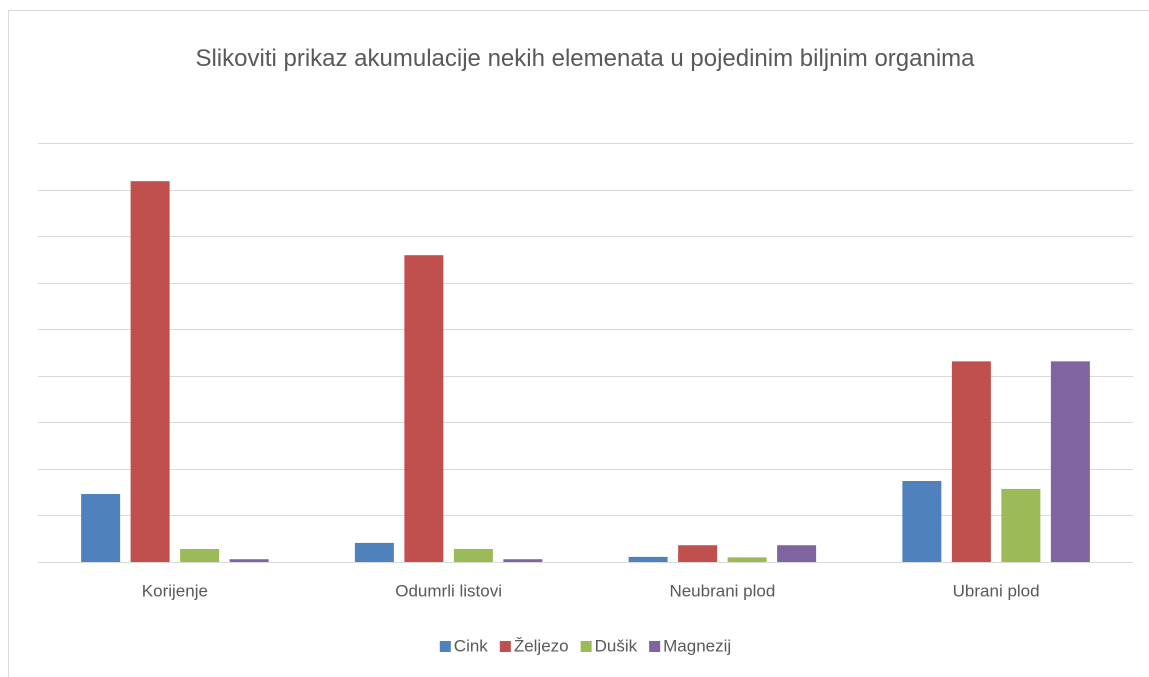 This screenshot has height=677, width=1149. I want to click on x-tick-label: Neubrani plod, so click(722, 590).